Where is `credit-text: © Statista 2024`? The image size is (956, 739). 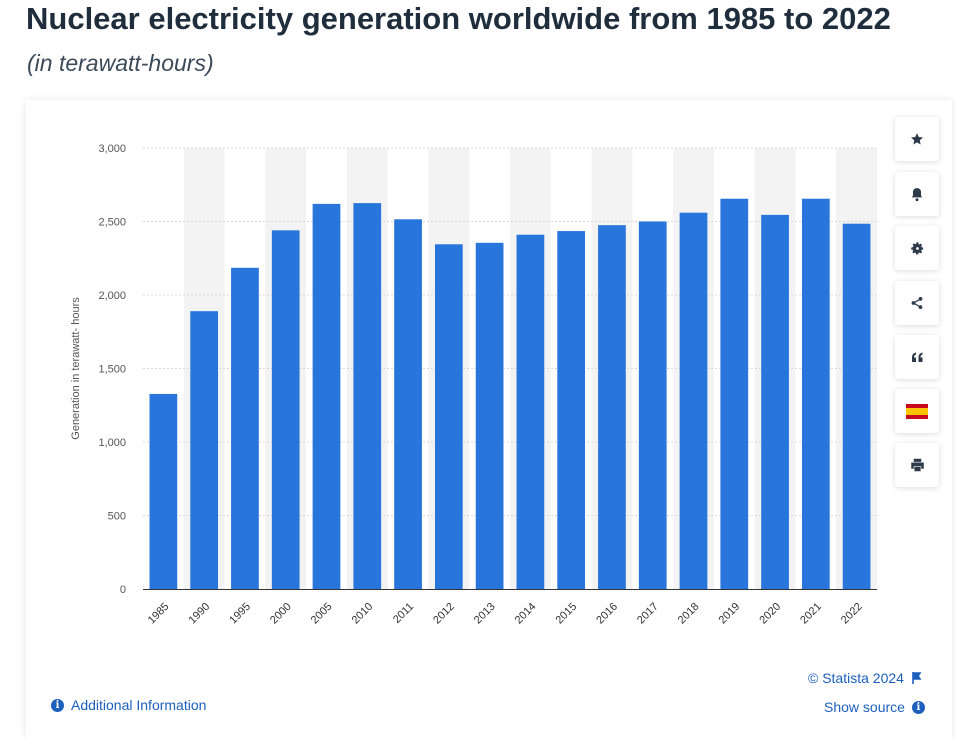 credit-text: © Statista 2024 is located at coordinates (856, 678).